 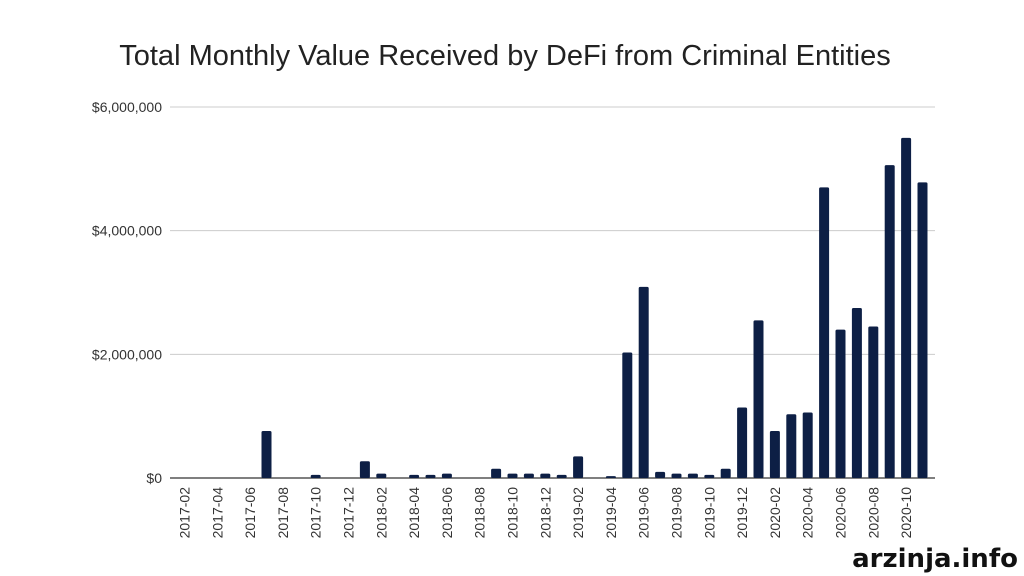 I want to click on x-tick-label: 2017-08, so click(x=283, y=513).